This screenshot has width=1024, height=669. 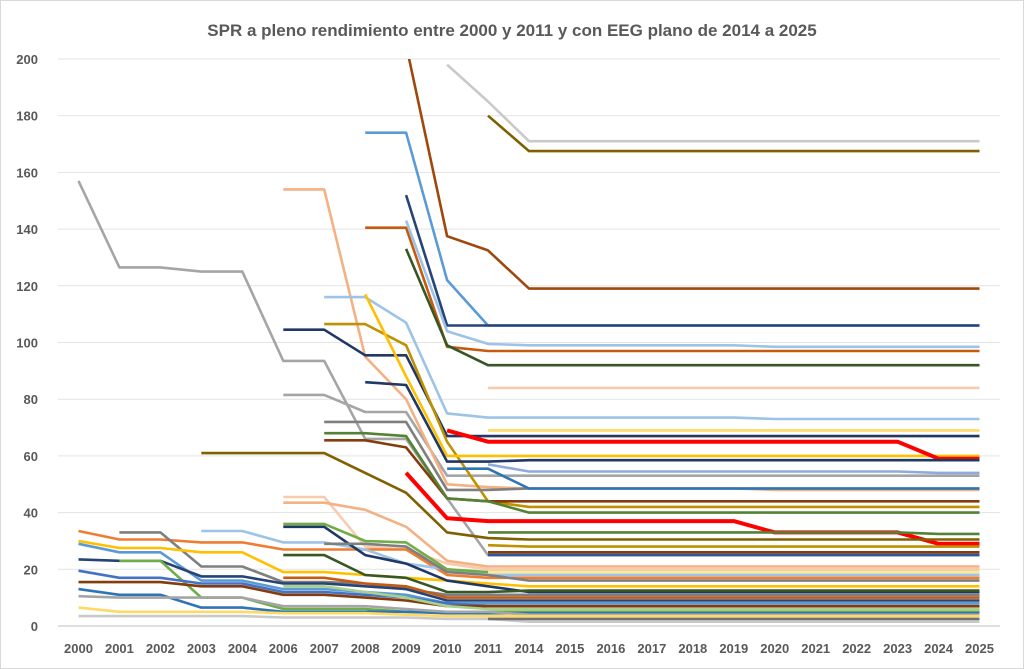 What do you see at coordinates (27, 286) in the screenshot?
I see `y-tick-label: 120` at bounding box center [27, 286].